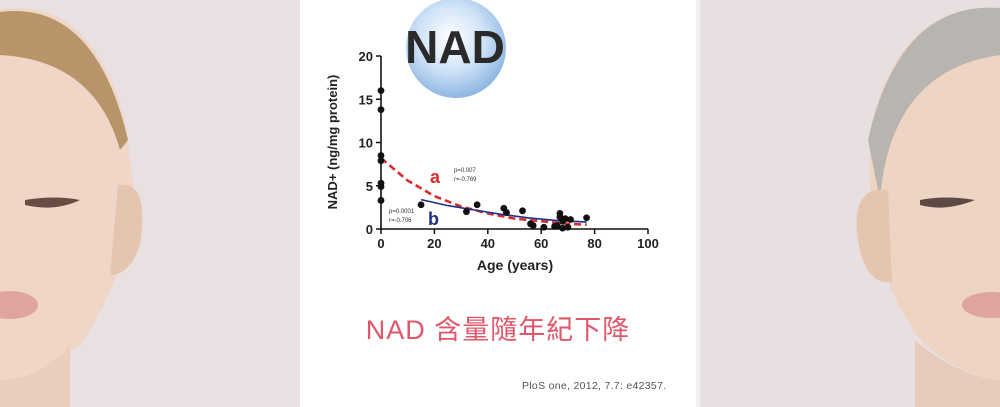  What do you see at coordinates (483, 159) in the screenshot?
I see `data-points` at bounding box center [483, 159].